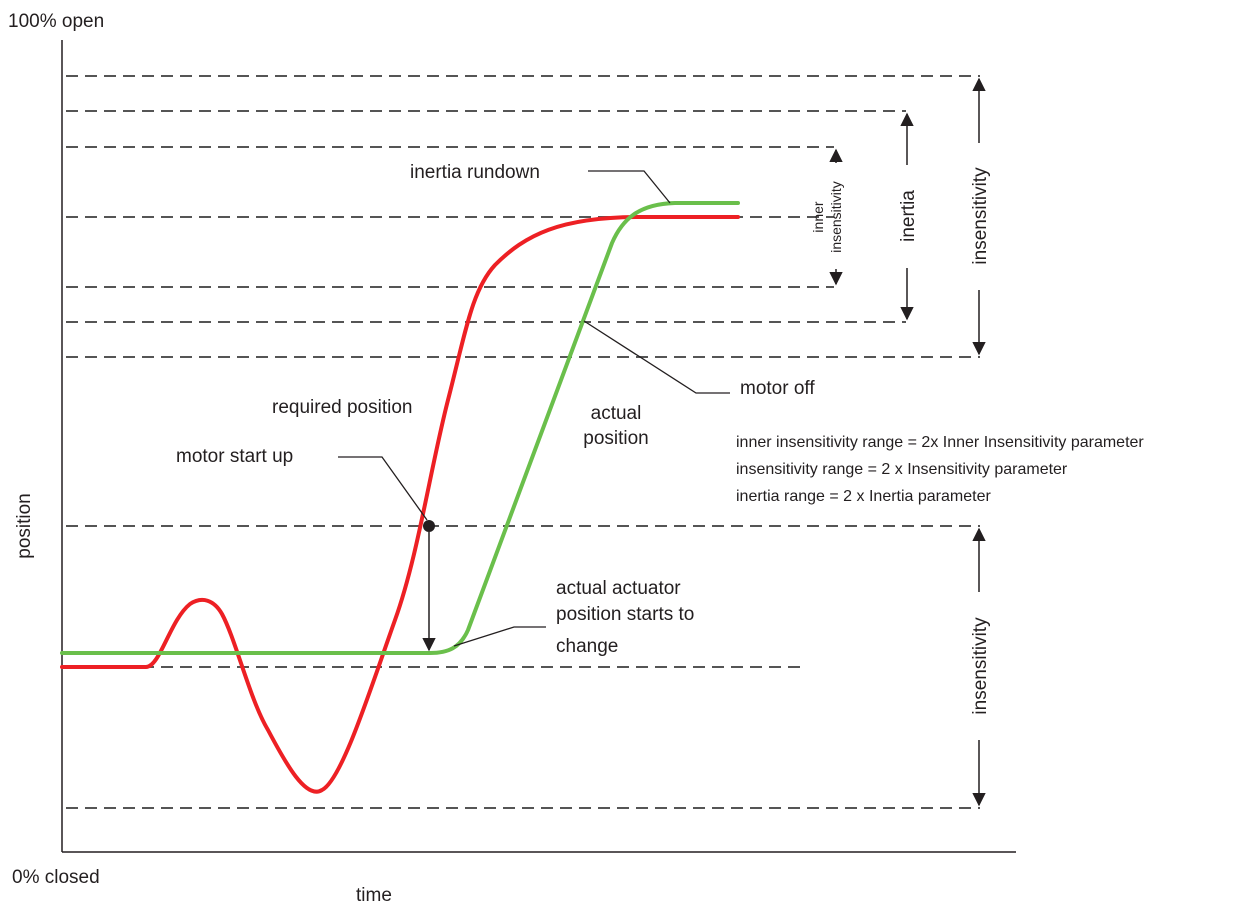  I want to click on insensitivity-bottom-range: insensitivity, so click(980, 667).